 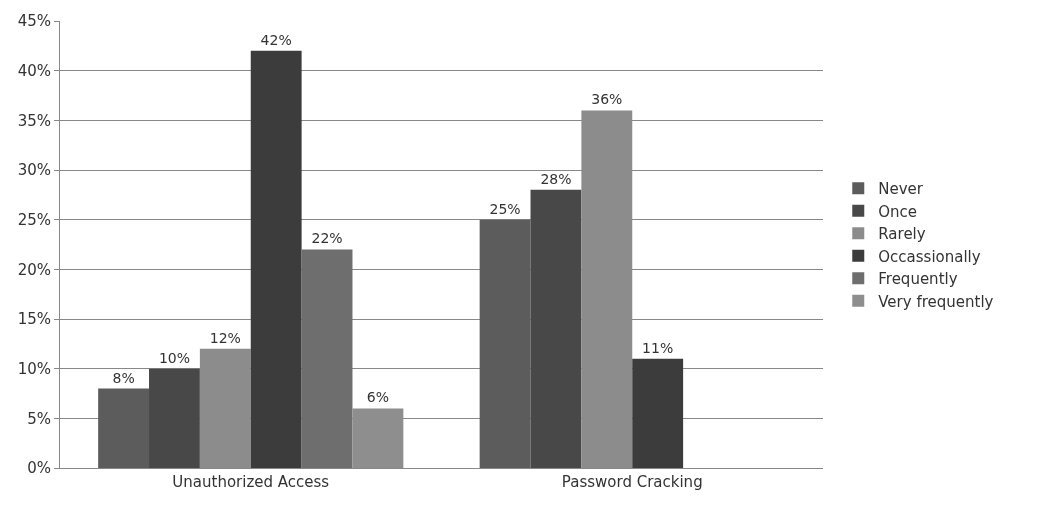 I want to click on y-tick-label: 30%, so click(x=34, y=170).